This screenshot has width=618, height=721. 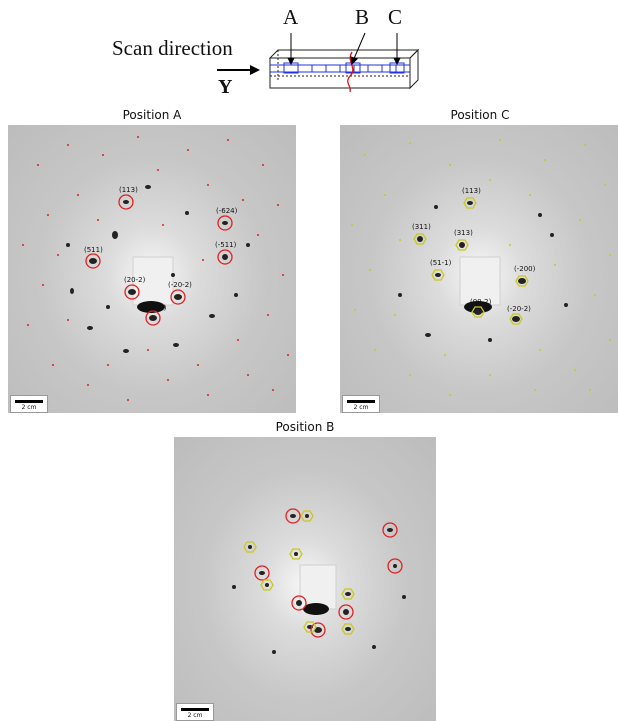 I want to click on yellow-markers-b, so click(x=299, y=572).